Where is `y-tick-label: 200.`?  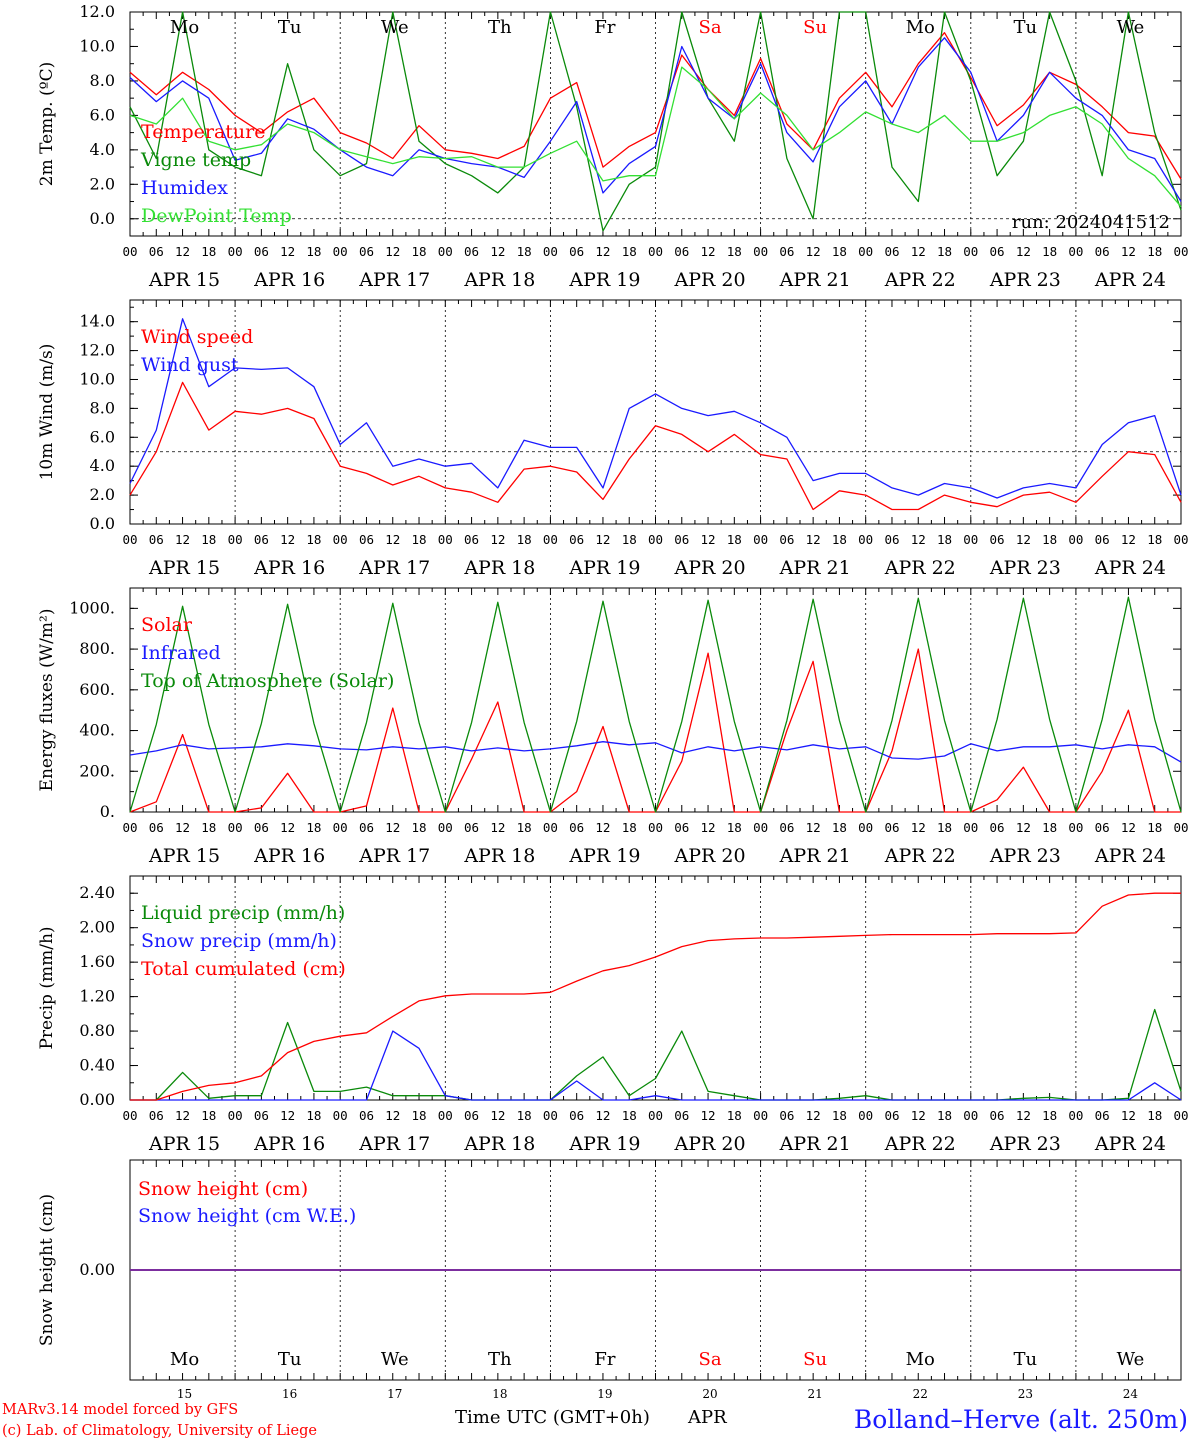
y-tick-label: 200. is located at coordinates (97, 770).